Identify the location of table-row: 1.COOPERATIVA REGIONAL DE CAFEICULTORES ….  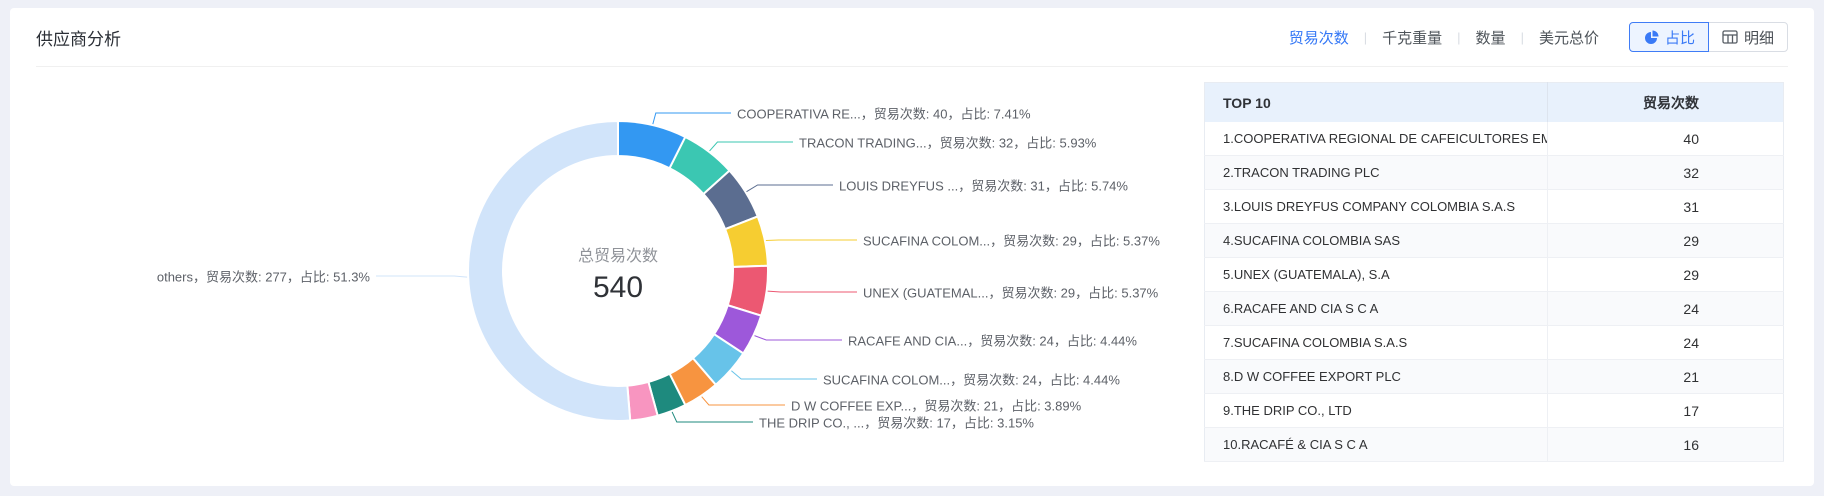
(1494, 139).